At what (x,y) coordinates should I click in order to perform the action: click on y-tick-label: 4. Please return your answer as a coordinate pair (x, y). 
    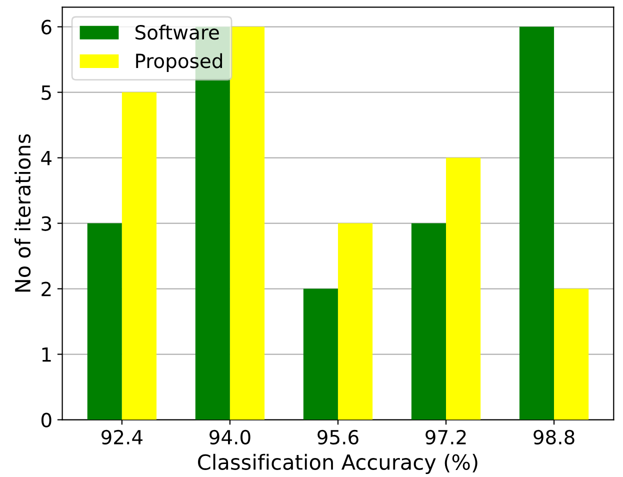
    Looking at the image, I should click on (46, 158).